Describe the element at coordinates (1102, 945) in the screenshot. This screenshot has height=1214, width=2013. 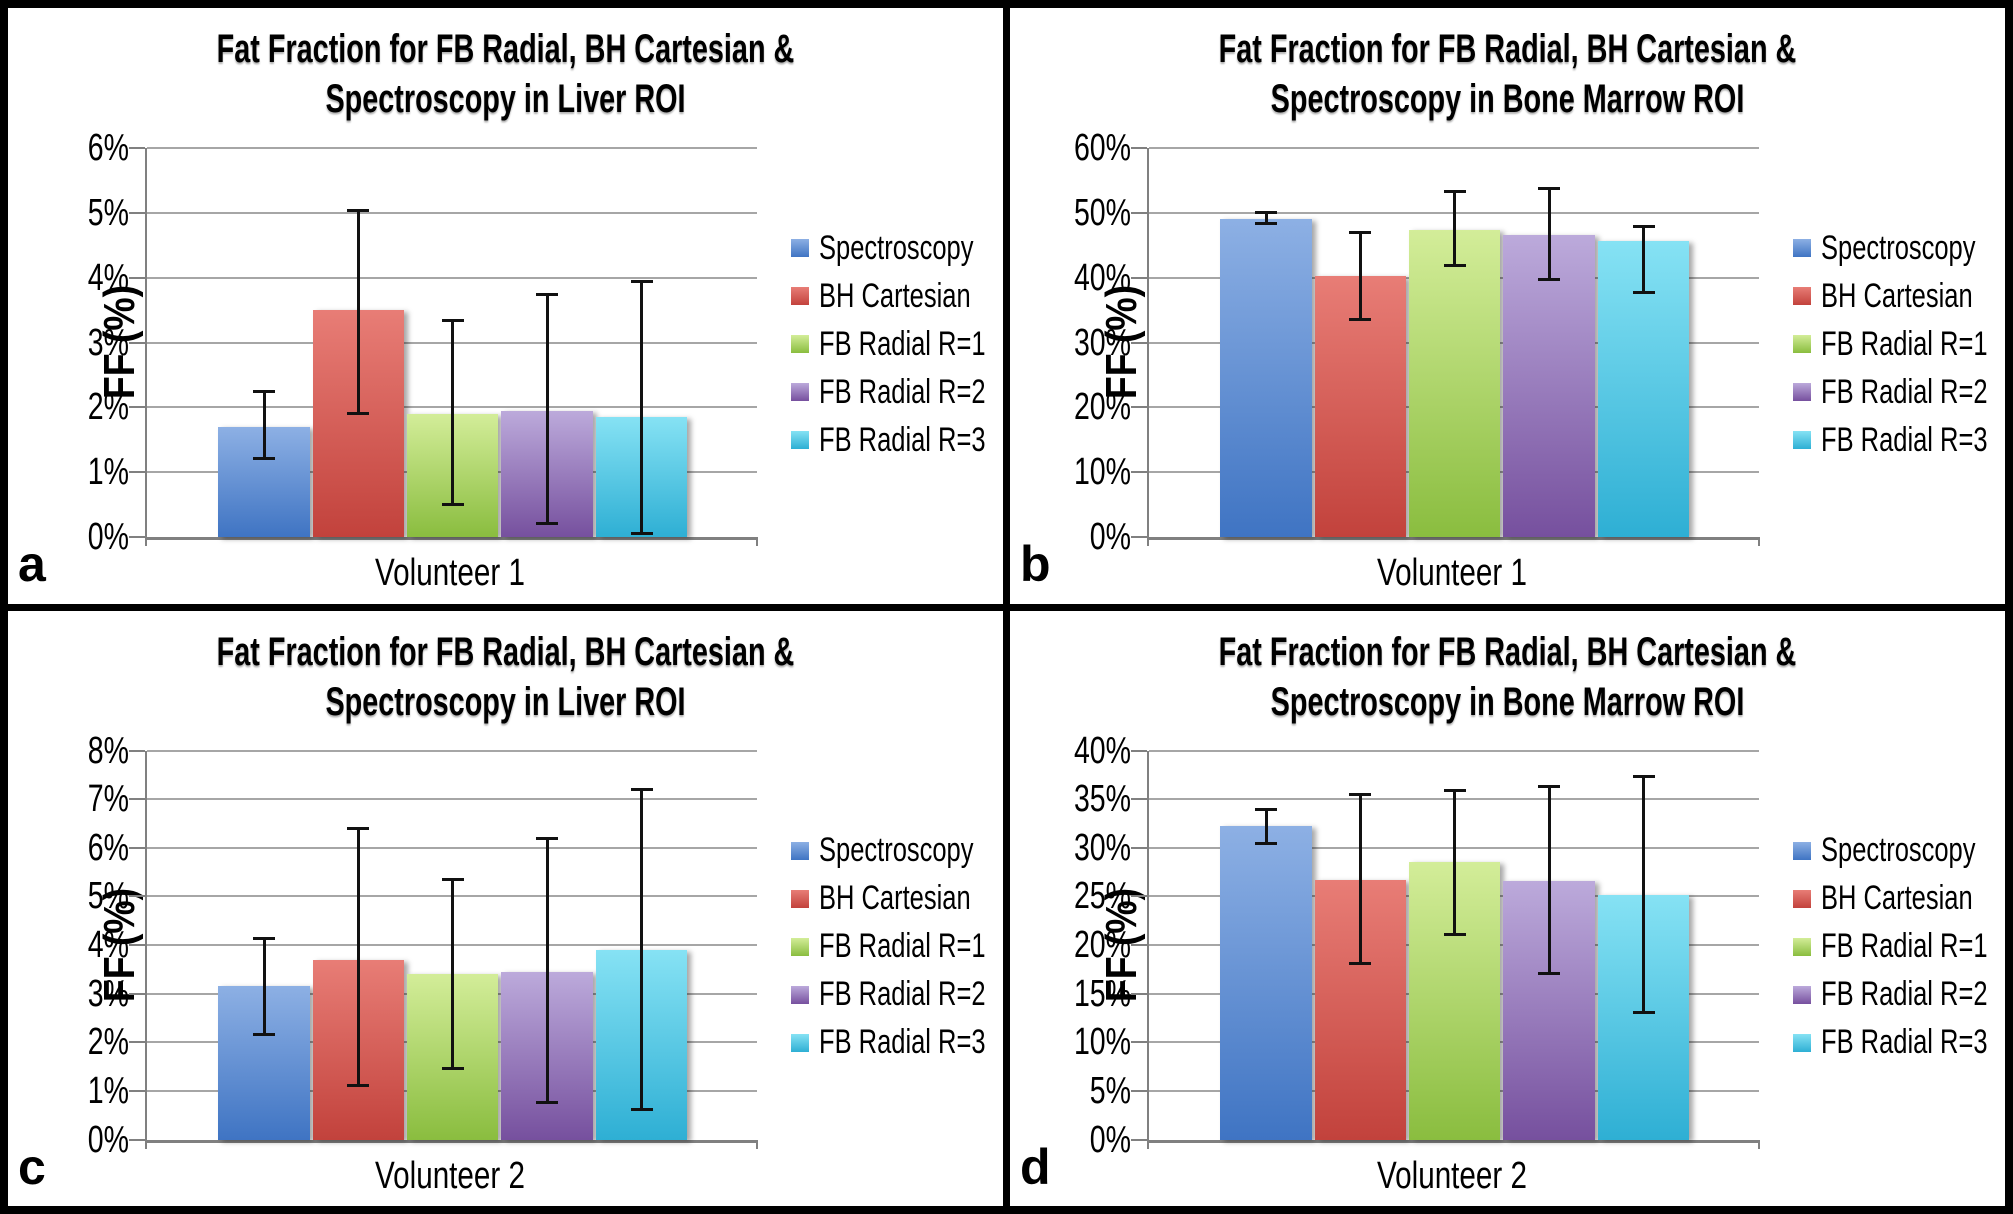
I see `y-tick-label: 20%` at that location.